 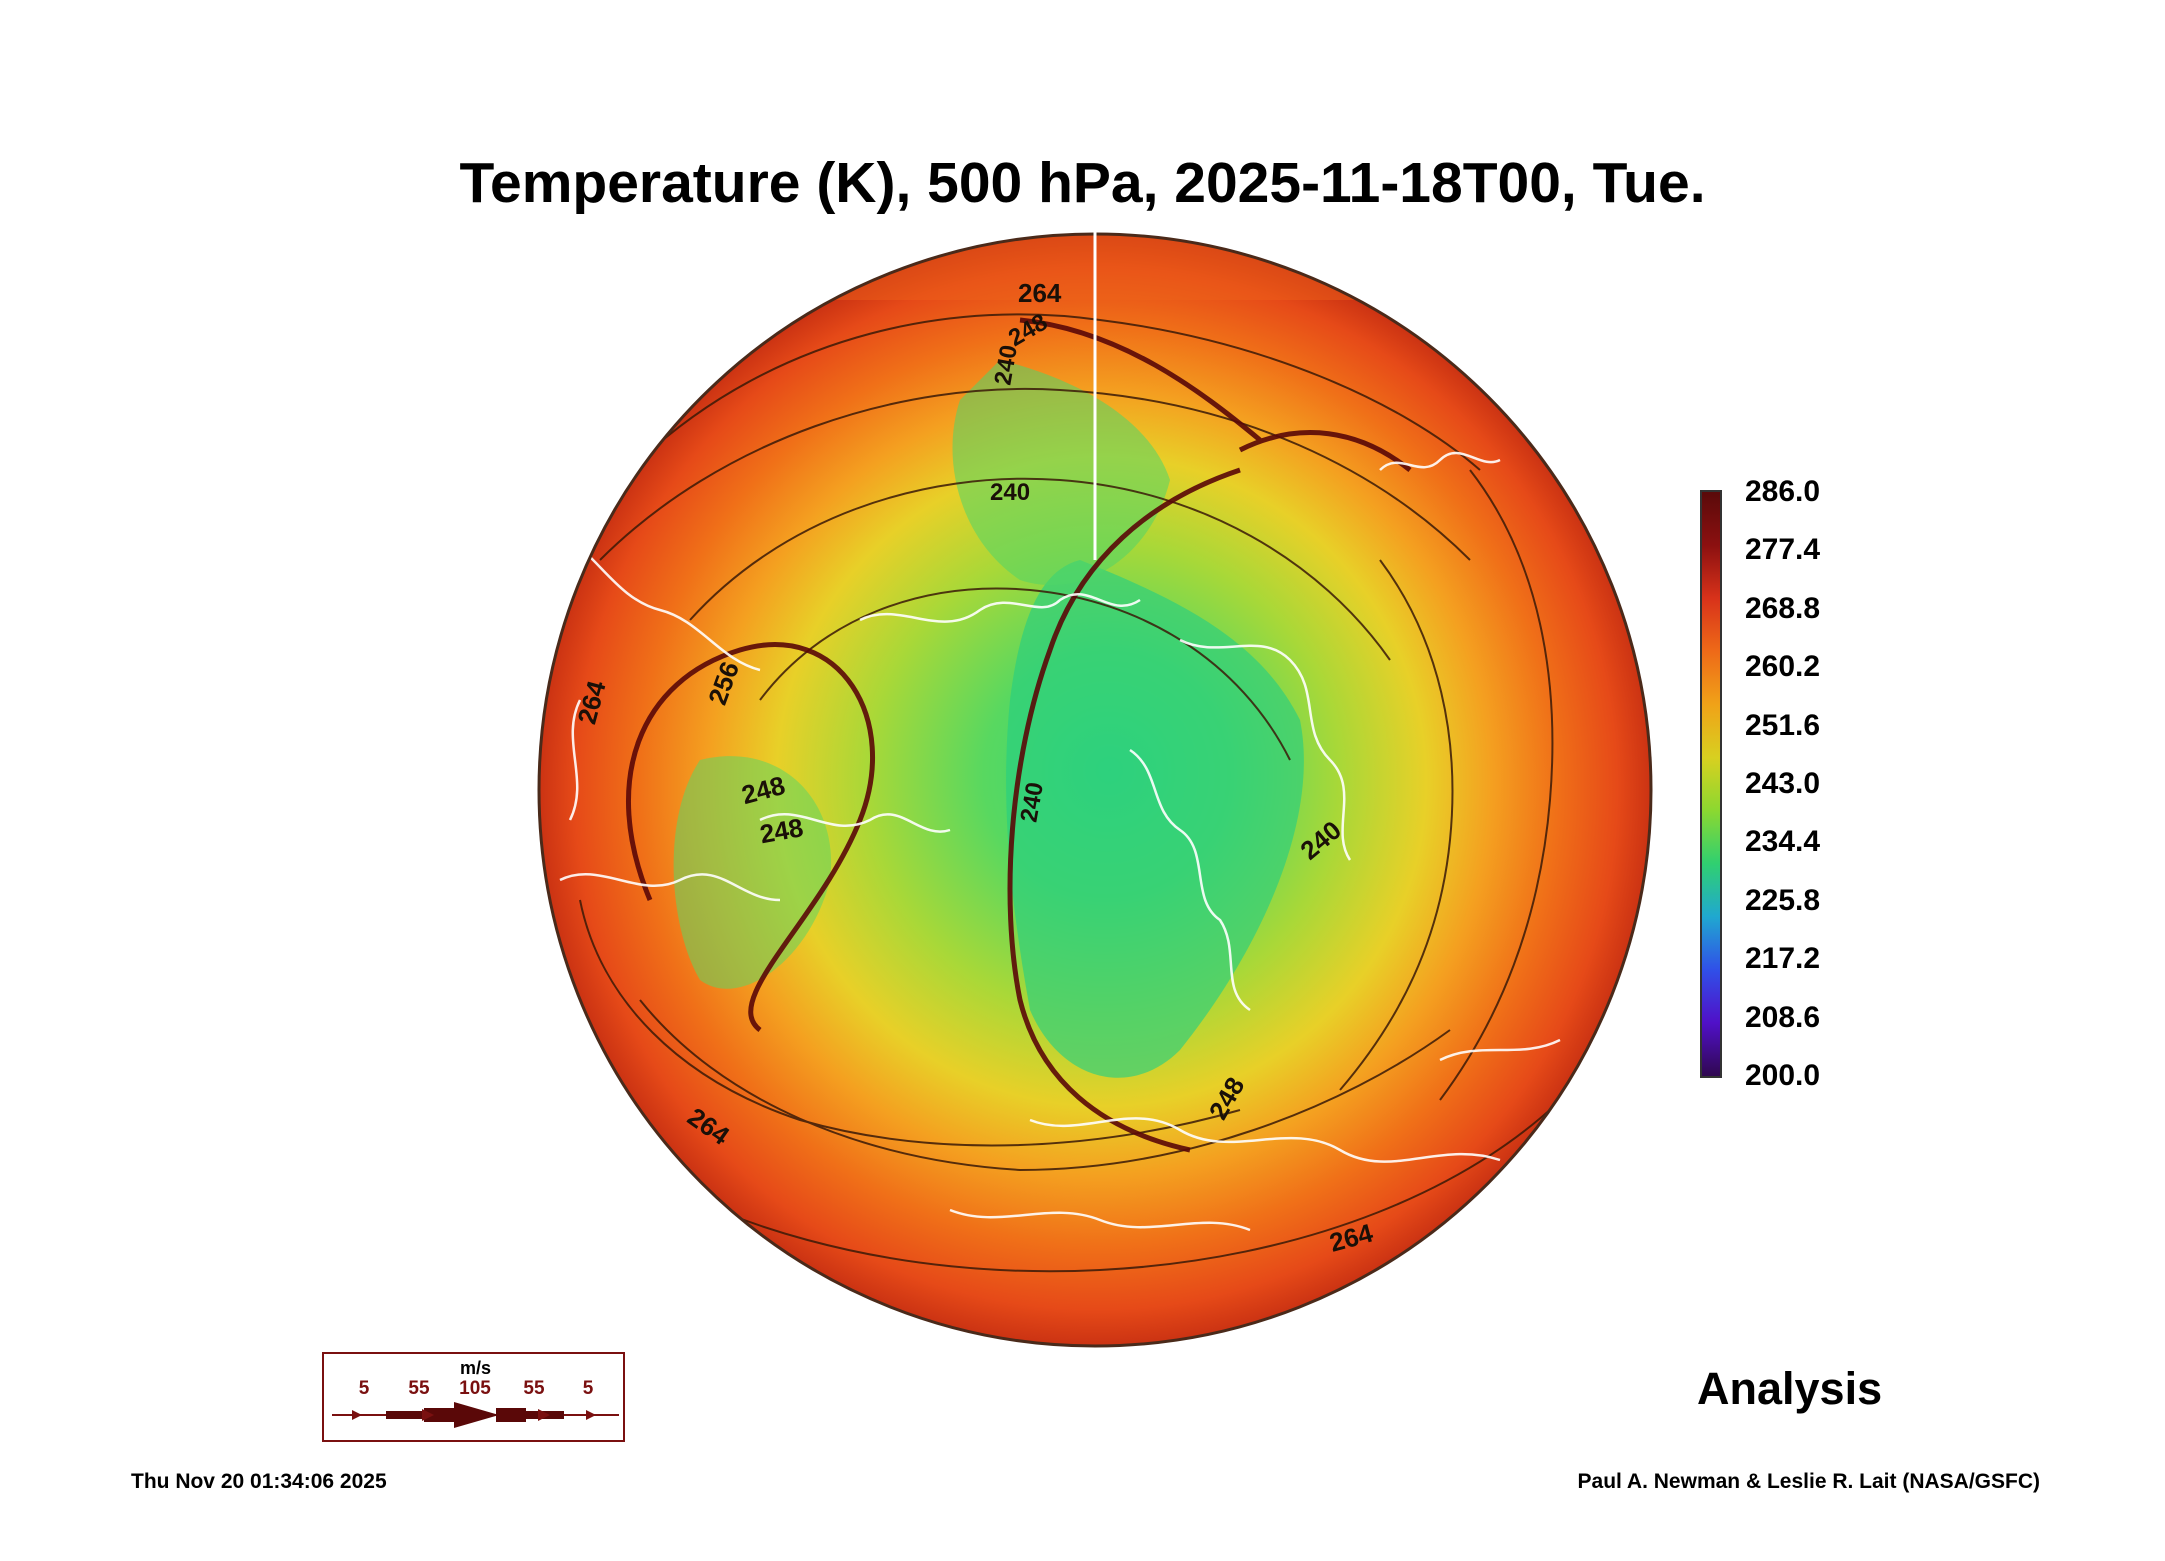 I want to click on colorbar-tick-label: 251.6, so click(x=1783, y=725).